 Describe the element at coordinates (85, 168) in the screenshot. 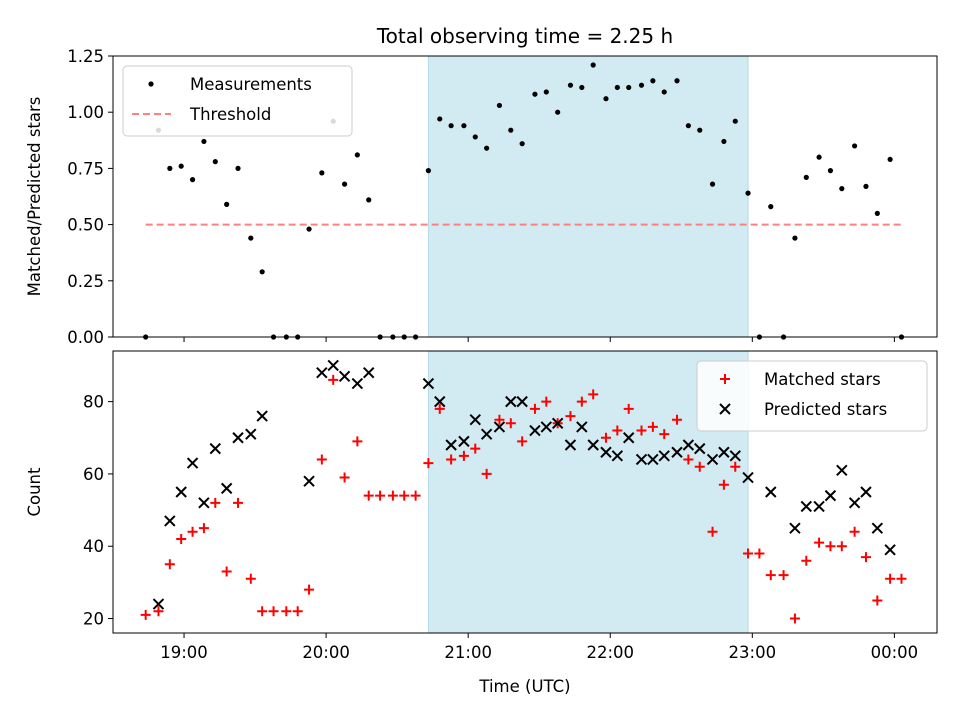

I see `y-tick-label: 0.75` at that location.